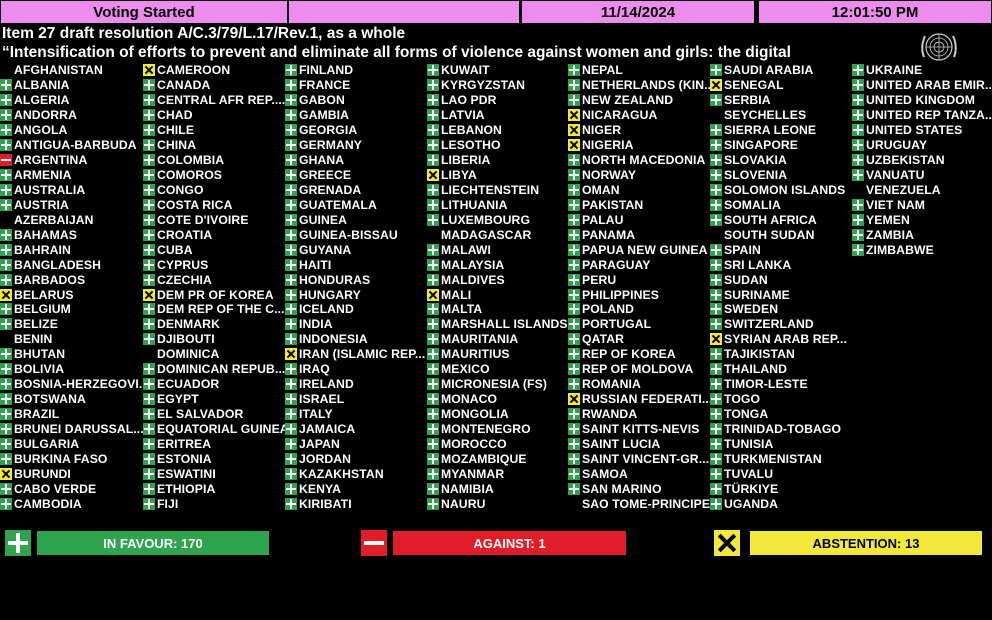  What do you see at coordinates (602, 130) in the screenshot?
I see `country-name: NIGER` at bounding box center [602, 130].